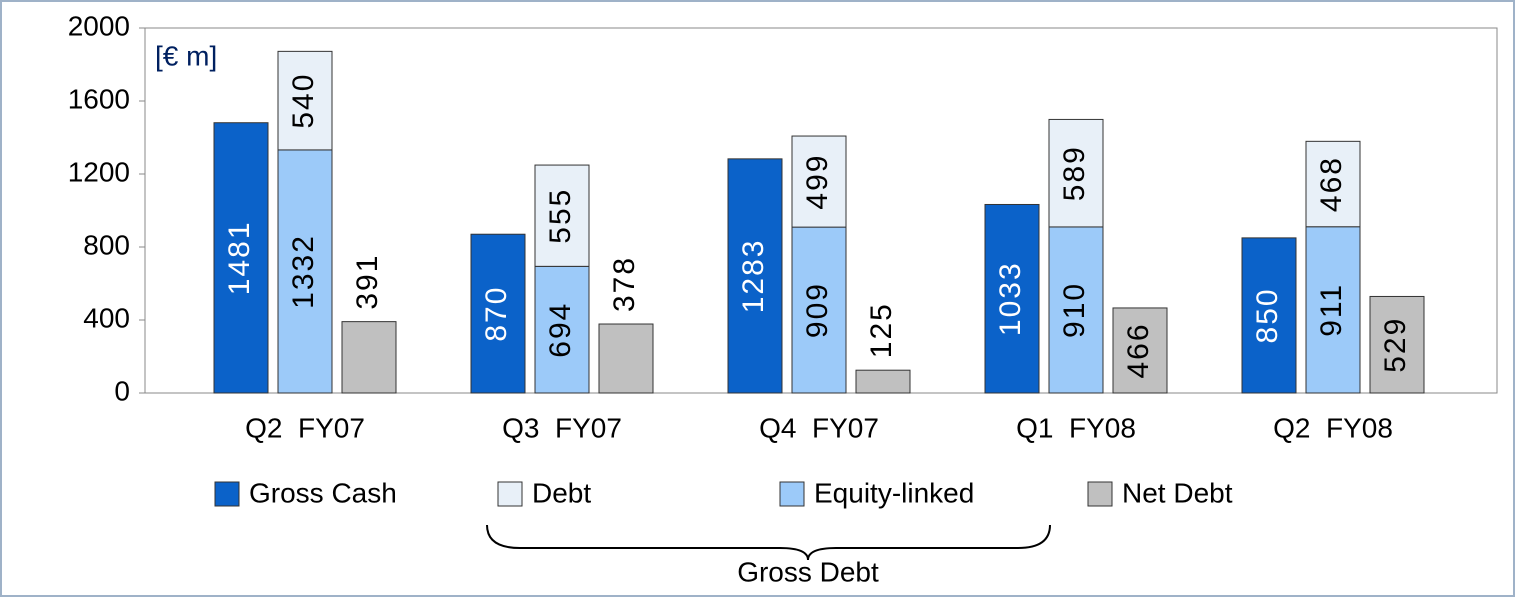  What do you see at coordinates (99, 171) in the screenshot?
I see `y-tick-label: 1200` at bounding box center [99, 171].